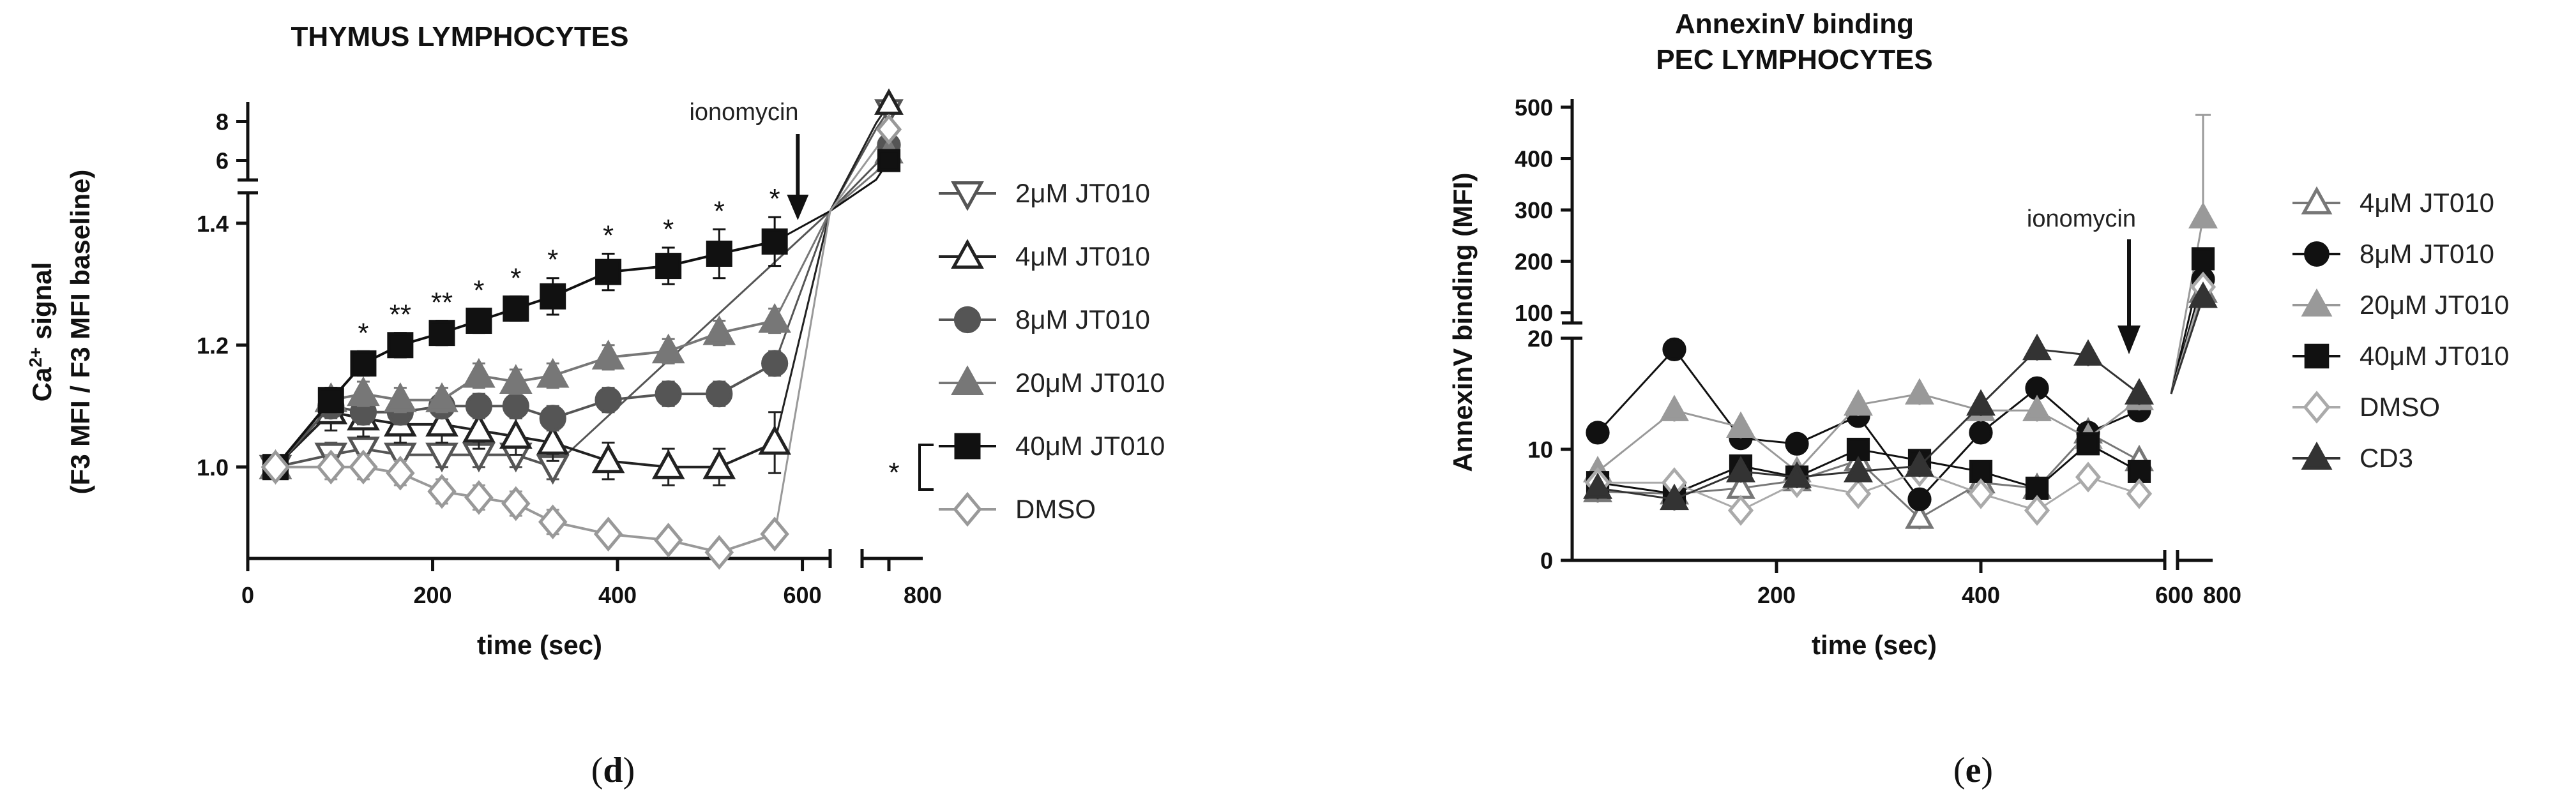  What do you see at coordinates (923, 595) in the screenshot?
I see `x-tick-label: 800` at bounding box center [923, 595].